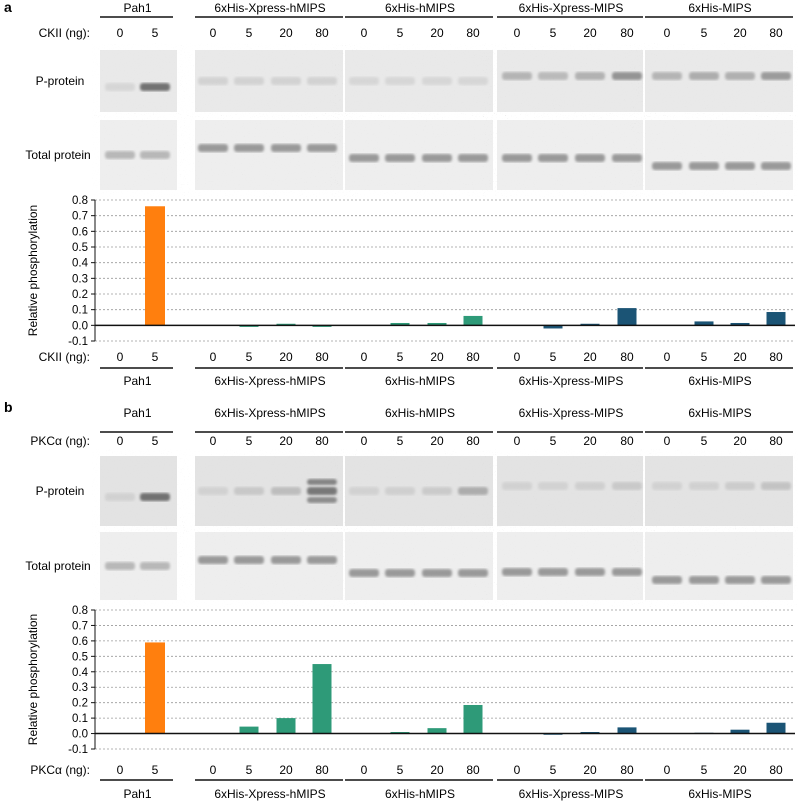  Describe the element at coordinates (60, 491) in the screenshot. I see `row-label-p-protein: P-protein` at that location.